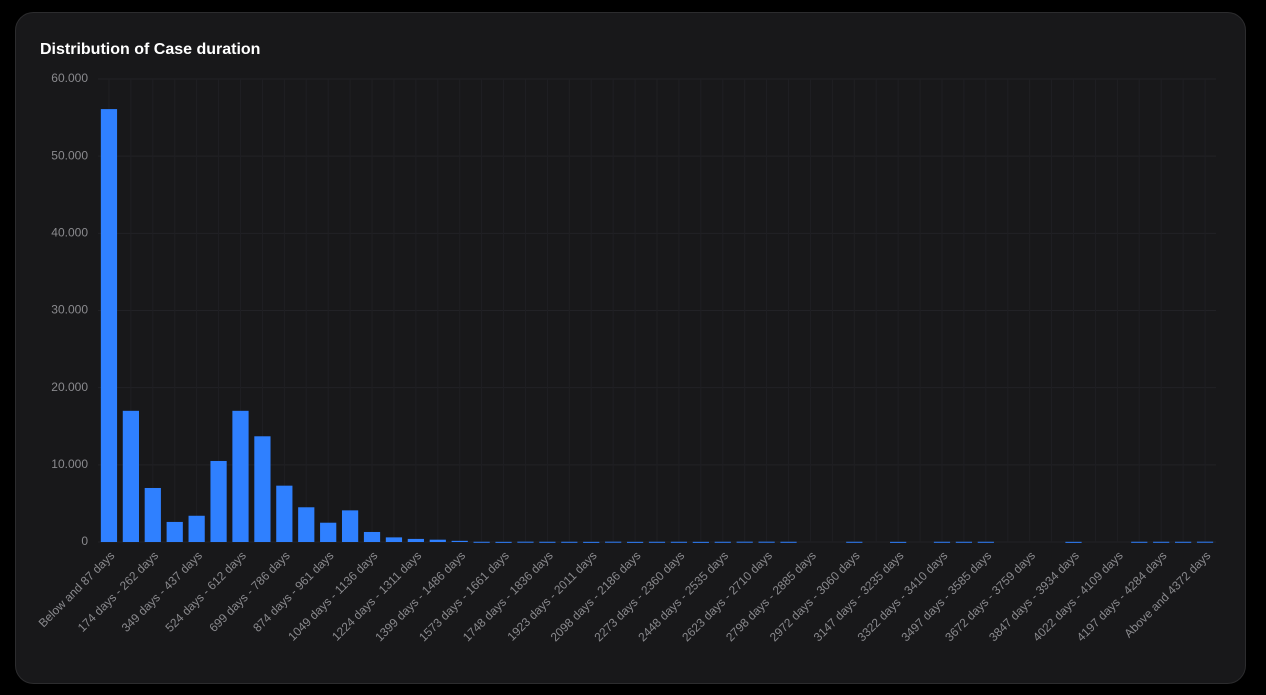 Image resolution: width=1266 pixels, height=695 pixels. Describe the element at coordinates (69, 78) in the screenshot. I see `y-tick-label: 60.000` at that location.